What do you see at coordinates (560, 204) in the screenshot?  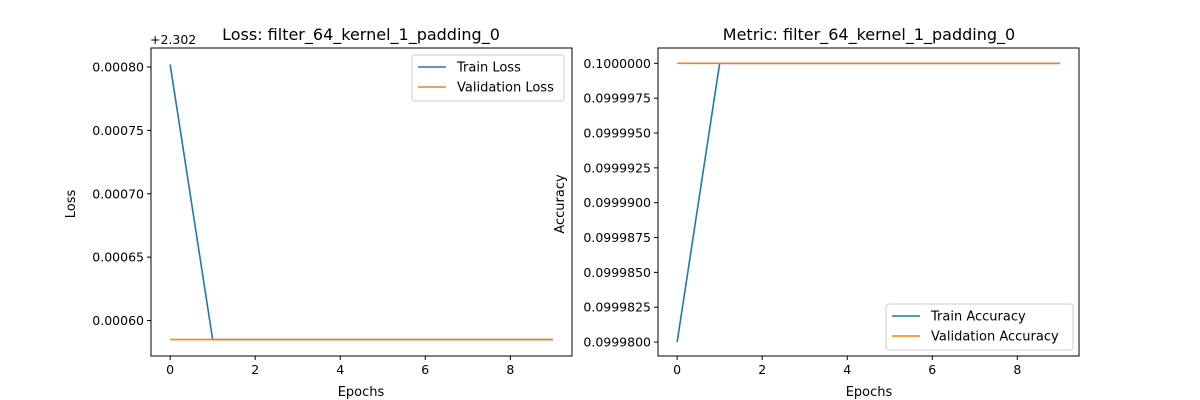 I see `y-axis-label: Accuracy` at bounding box center [560, 204].